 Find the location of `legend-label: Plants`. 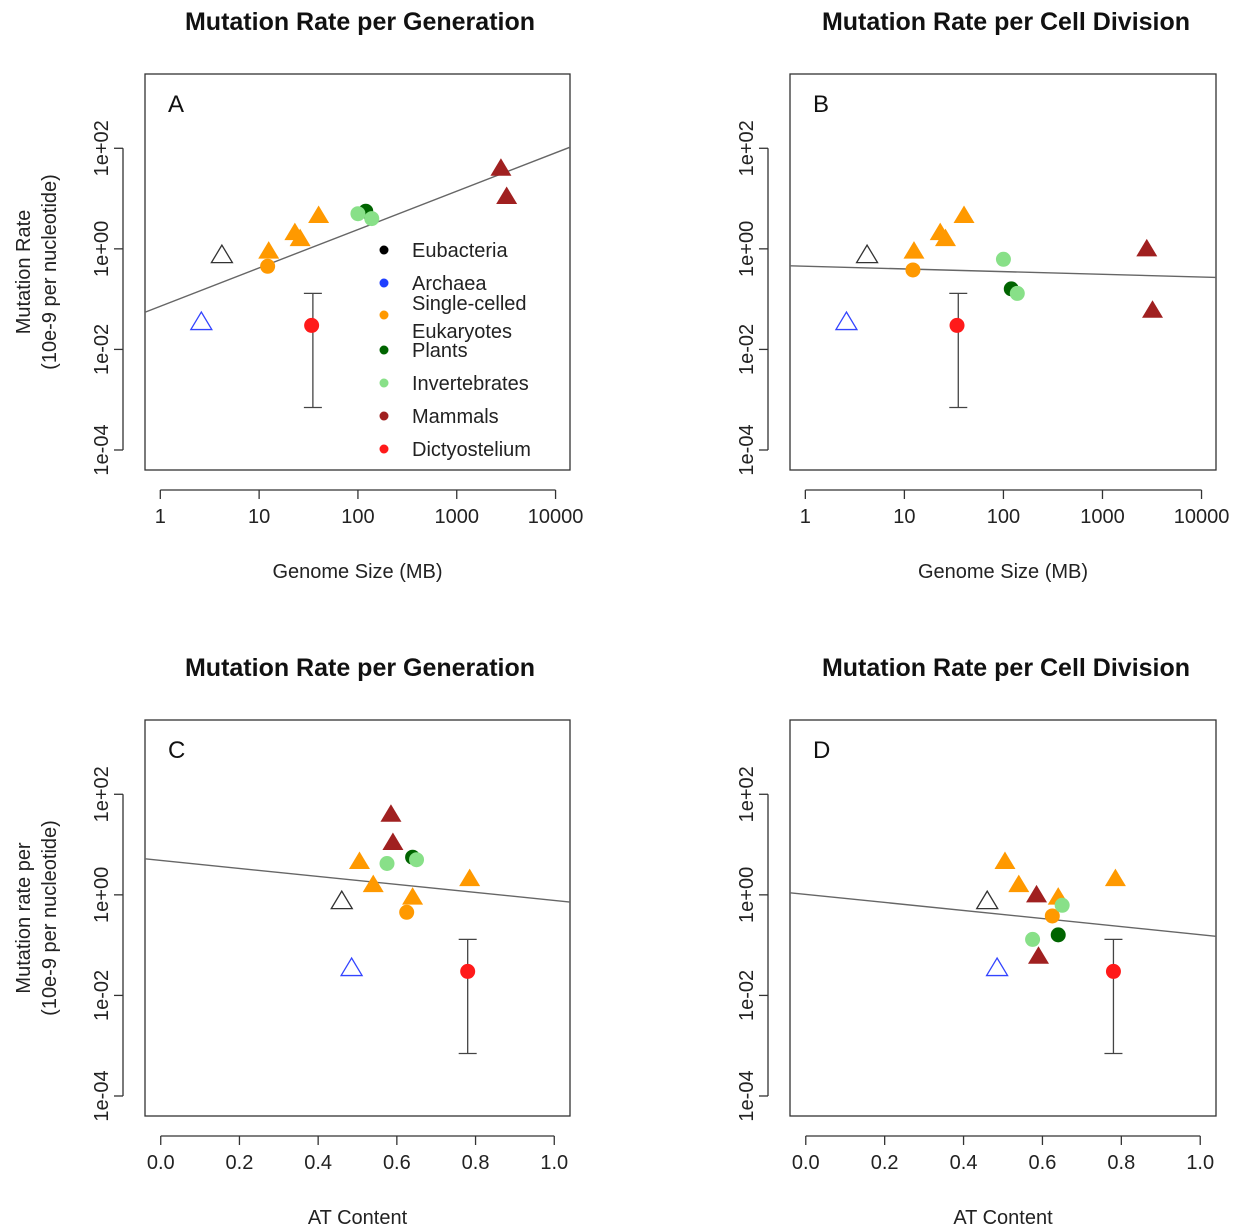

legend-label: Plants is located at coordinates (440, 351).